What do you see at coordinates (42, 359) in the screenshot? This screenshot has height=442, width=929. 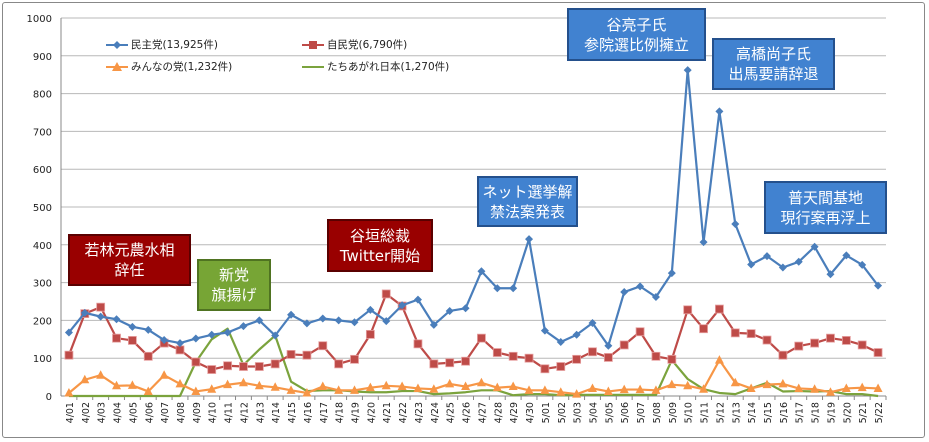 I see `y-tick-label: 100` at bounding box center [42, 359].